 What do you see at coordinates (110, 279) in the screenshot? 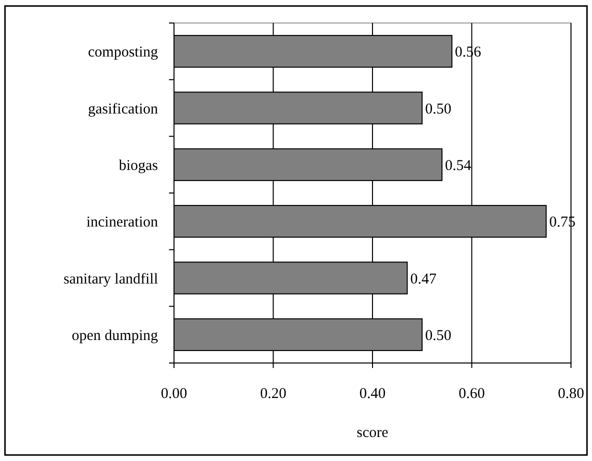
I see `y-tick-label: sanitary landfill` at bounding box center [110, 279].